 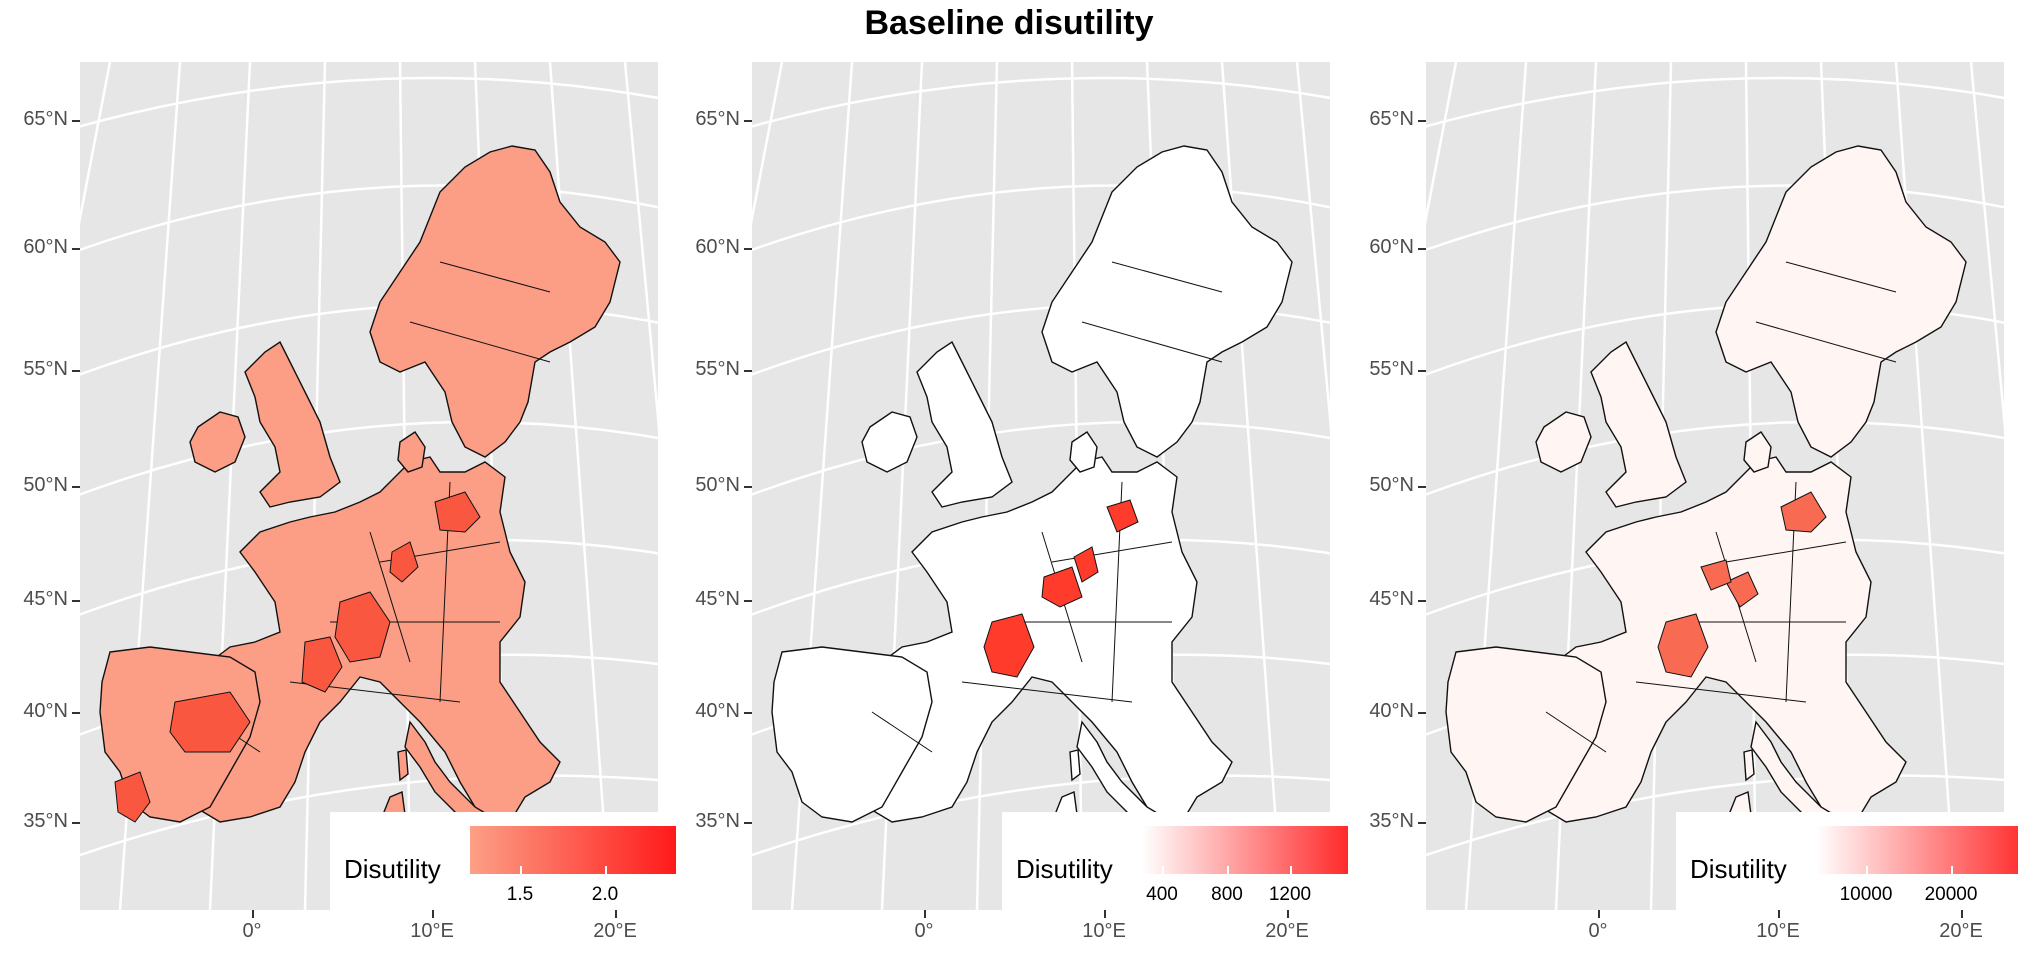 I want to click on legend-tick-label: 20000, so click(x=1951, y=894).